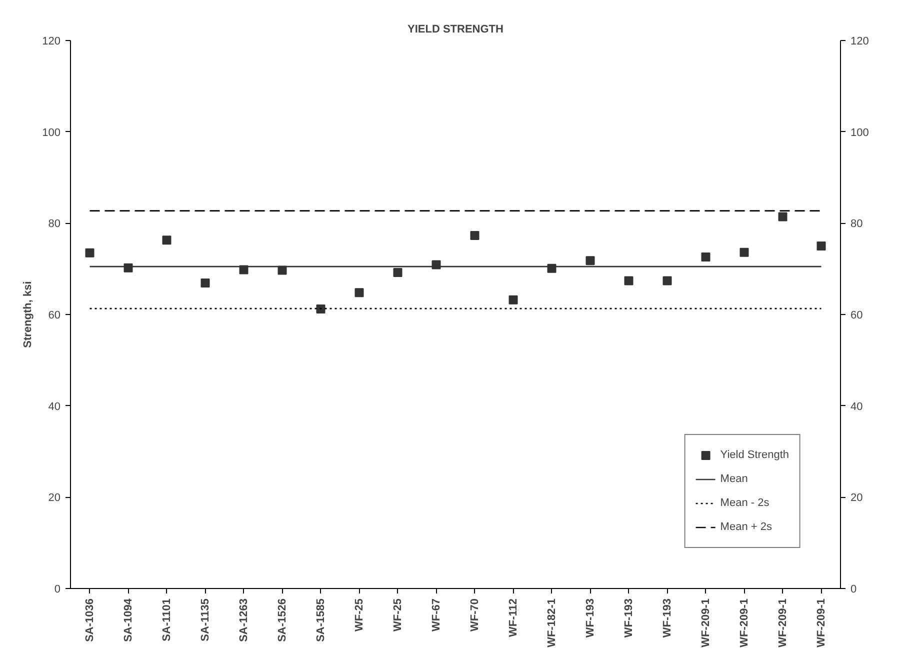 Image resolution: width=901 pixels, height=654 pixels. I want to click on y2-tick-label: 0, so click(853, 590).